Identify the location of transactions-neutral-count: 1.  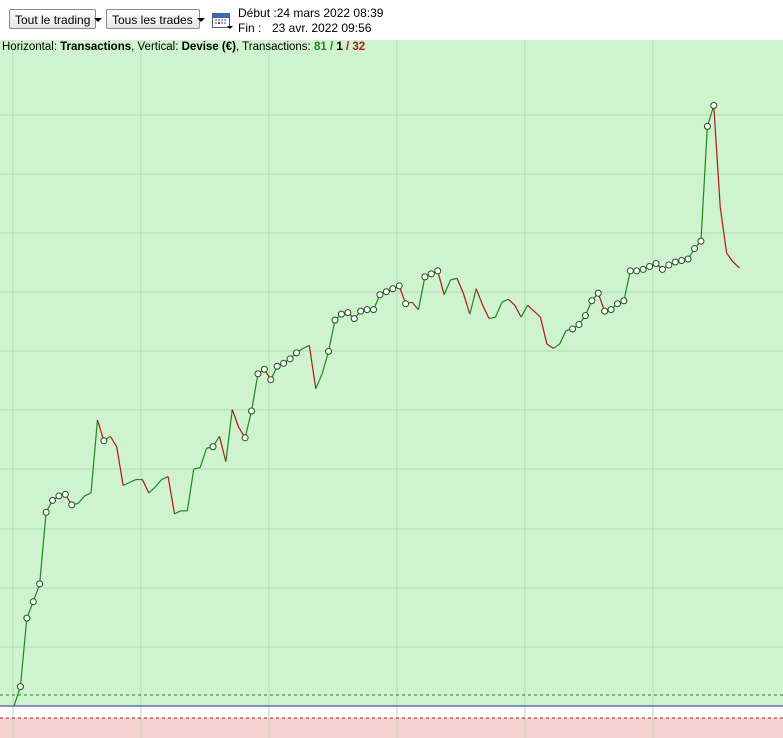
(339, 47).